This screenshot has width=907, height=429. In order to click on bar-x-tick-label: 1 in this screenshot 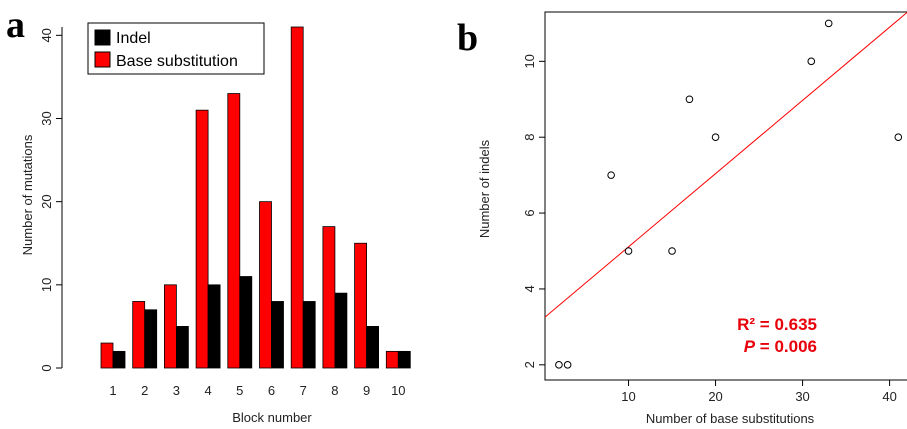, I will do `click(112, 390)`.